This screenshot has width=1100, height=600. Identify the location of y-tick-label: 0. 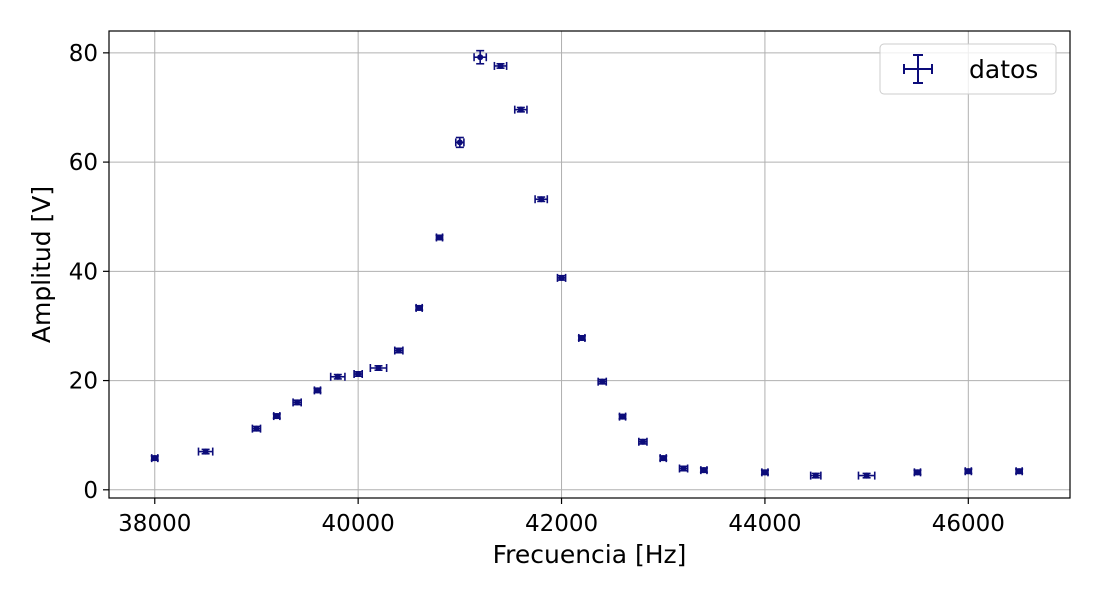
(90, 491).